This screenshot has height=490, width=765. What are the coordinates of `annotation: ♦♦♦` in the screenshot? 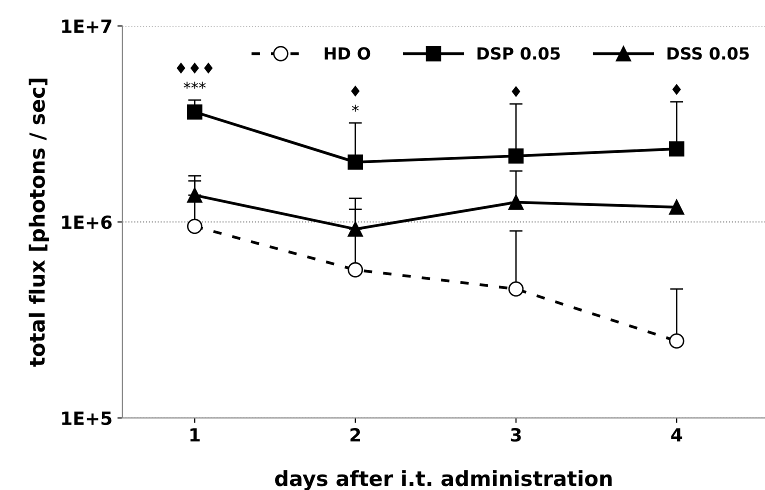 It's located at (194, 68).